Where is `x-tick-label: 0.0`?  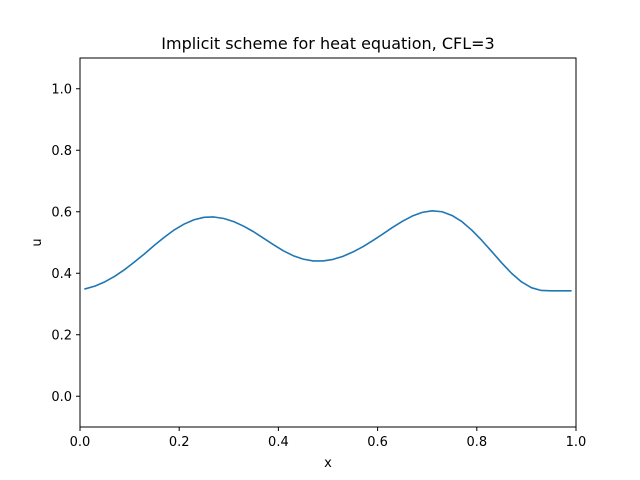
x-tick-label: 0.0 is located at coordinates (80, 442).